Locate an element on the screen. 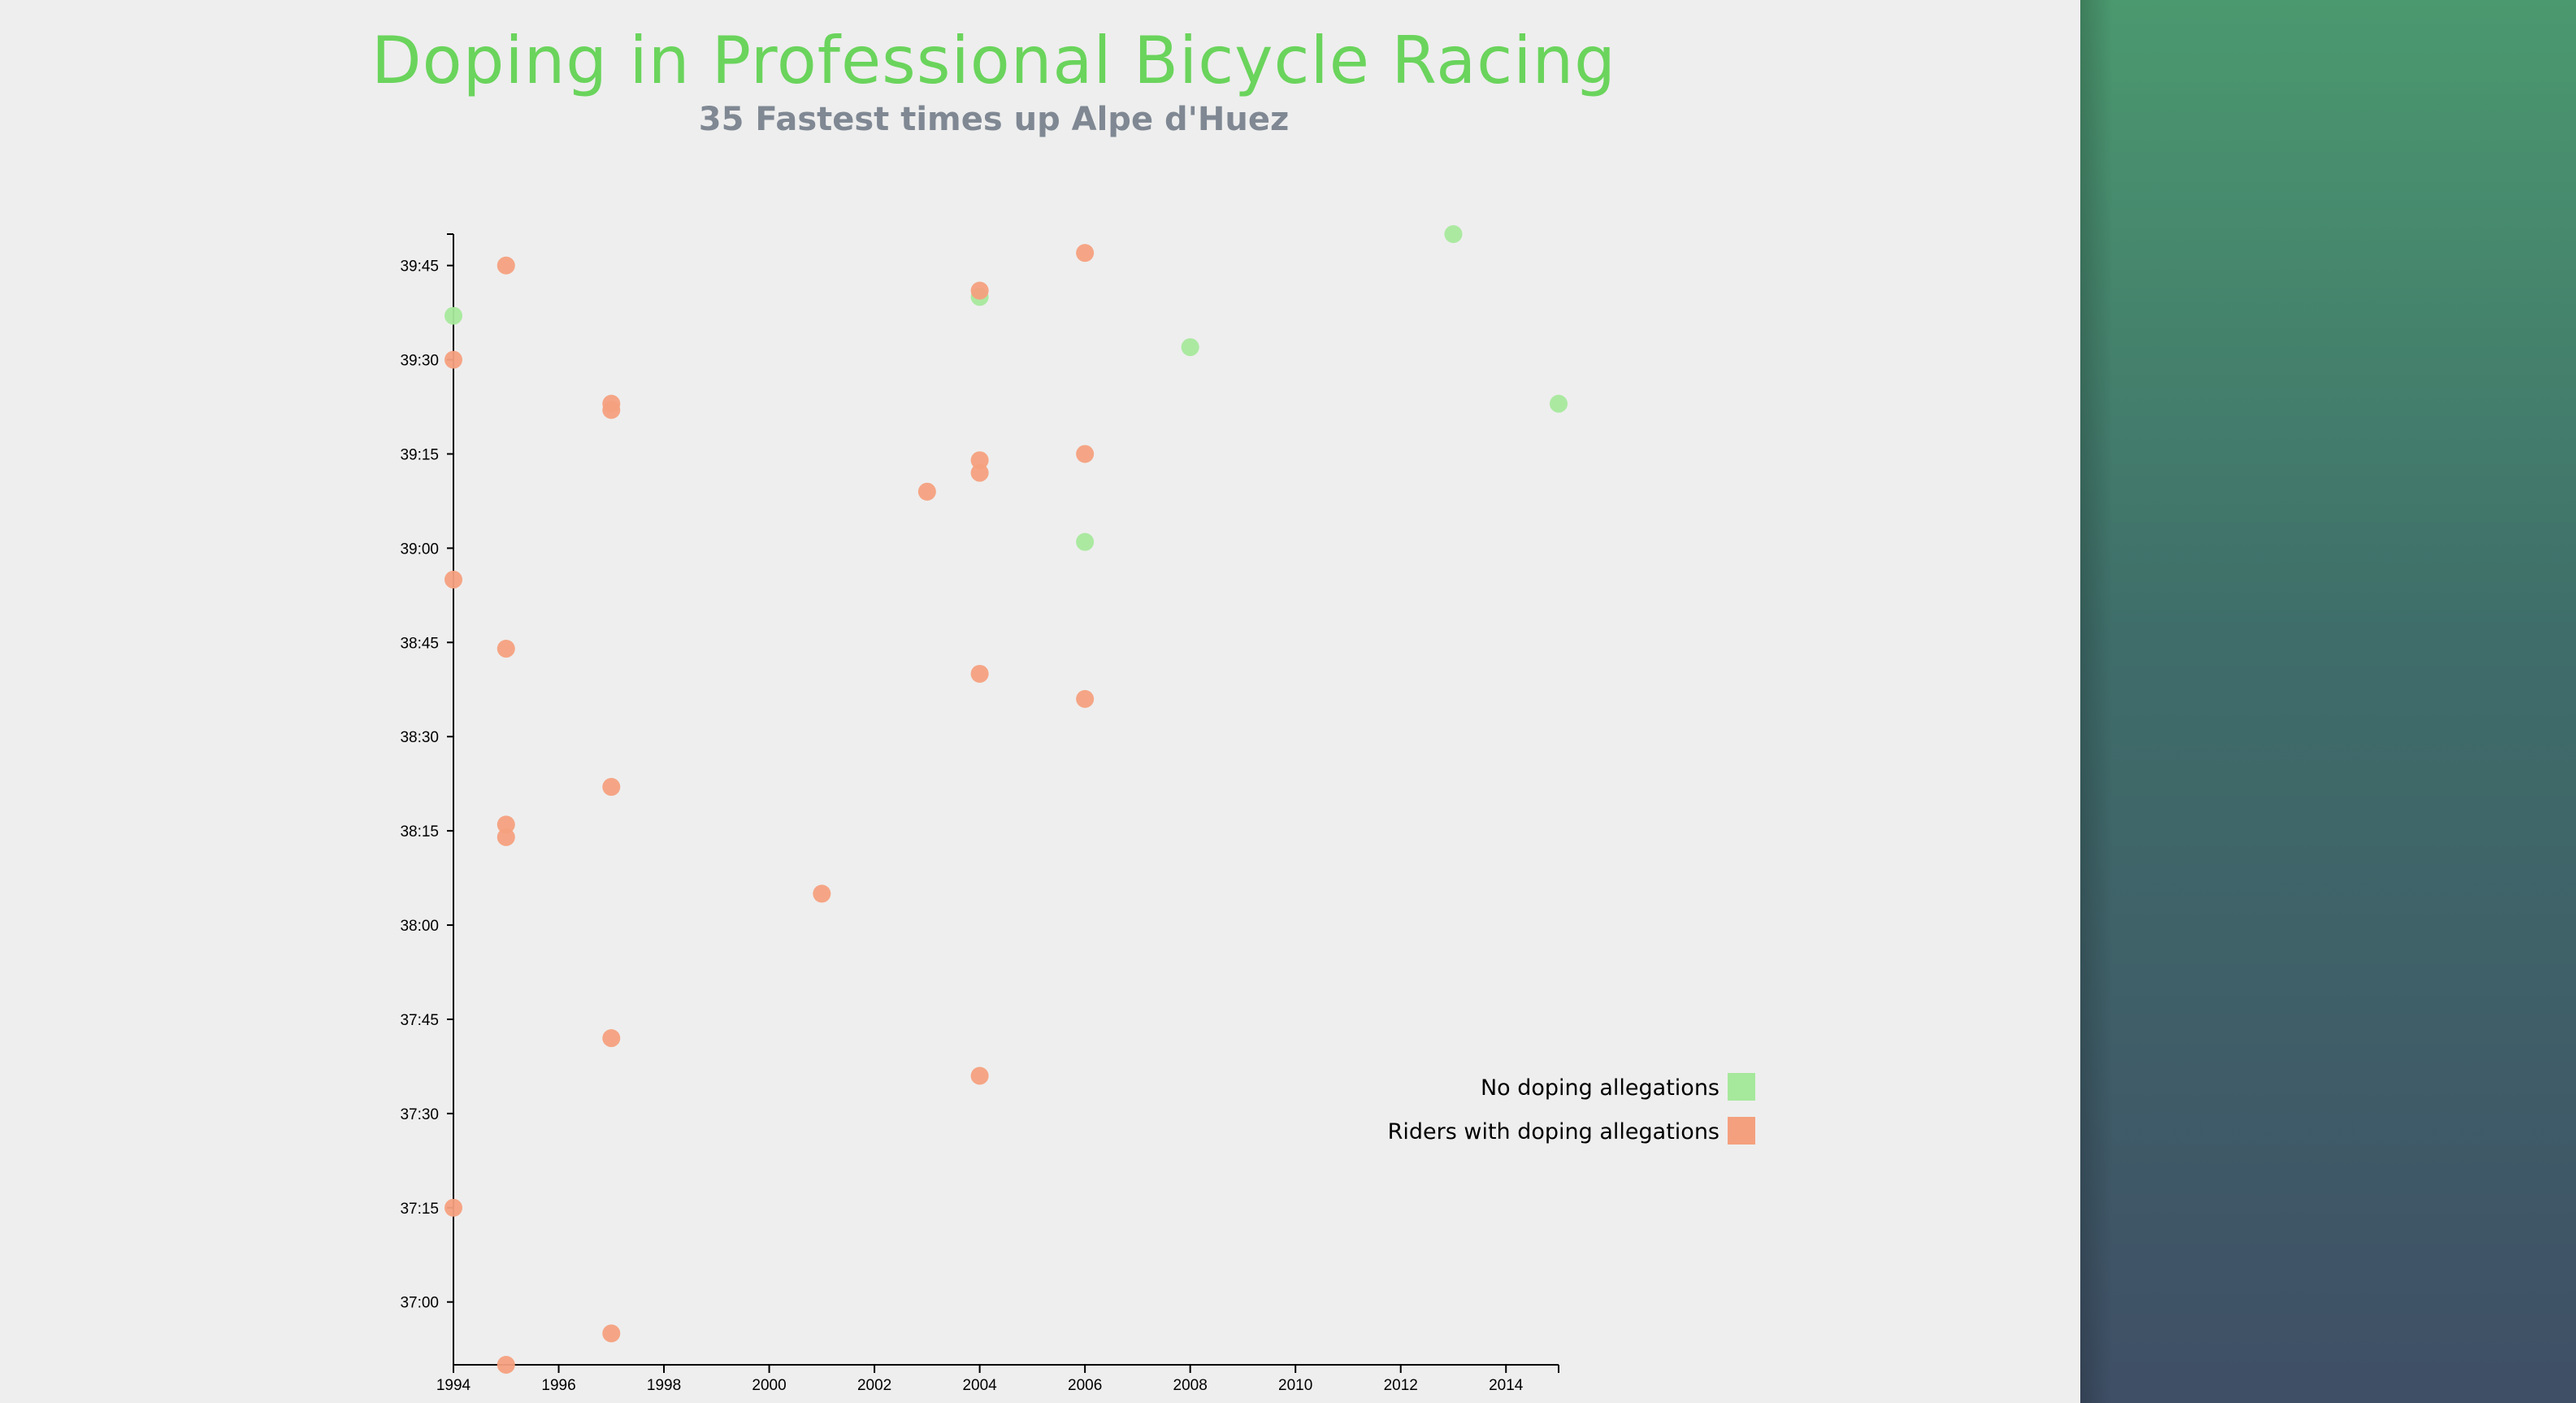 This screenshot has height=1403, width=2576. y-tick-label: 38:15 is located at coordinates (419, 832).